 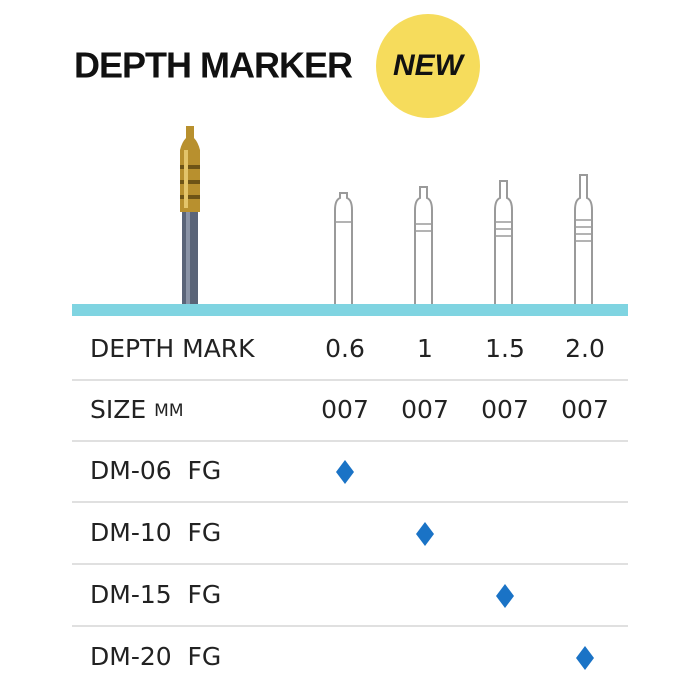 I want to click on title: DEPTH MARKER, so click(x=213, y=65).